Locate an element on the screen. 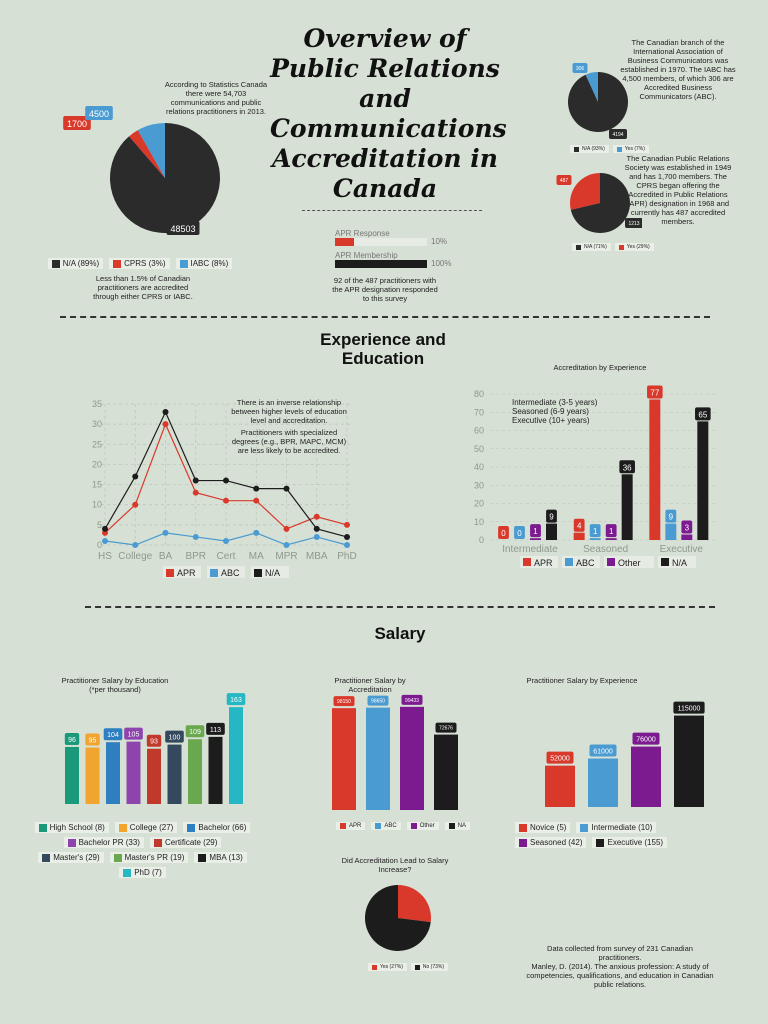 Image resolution: width=768 pixels, height=1024 pixels. legend-label: N/A is located at coordinates (272, 573).